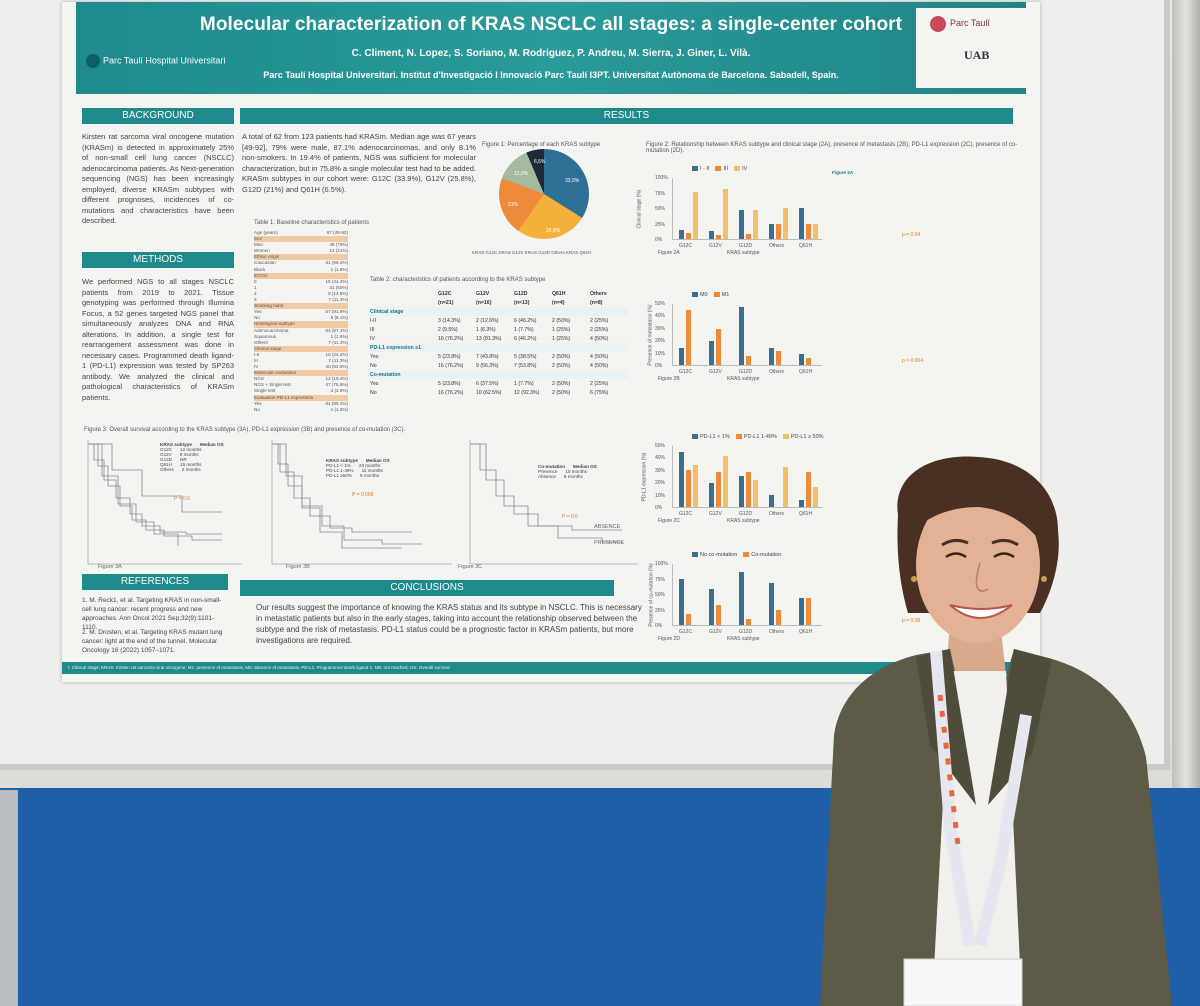 The width and height of the screenshot is (1200, 1006). Describe the element at coordinates (740, 169) in the screenshot. I see `legend-item: IV` at that location.